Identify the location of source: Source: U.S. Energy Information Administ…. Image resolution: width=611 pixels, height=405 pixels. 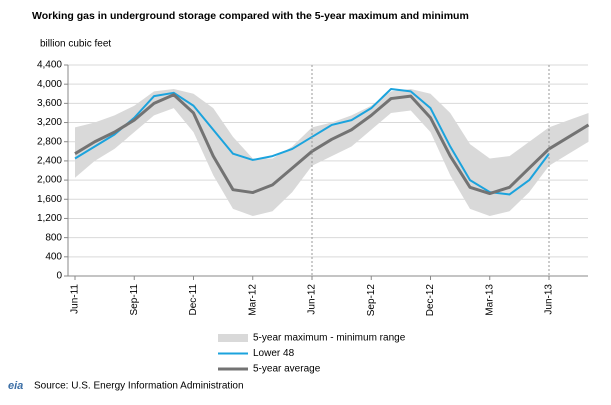
(139, 386).